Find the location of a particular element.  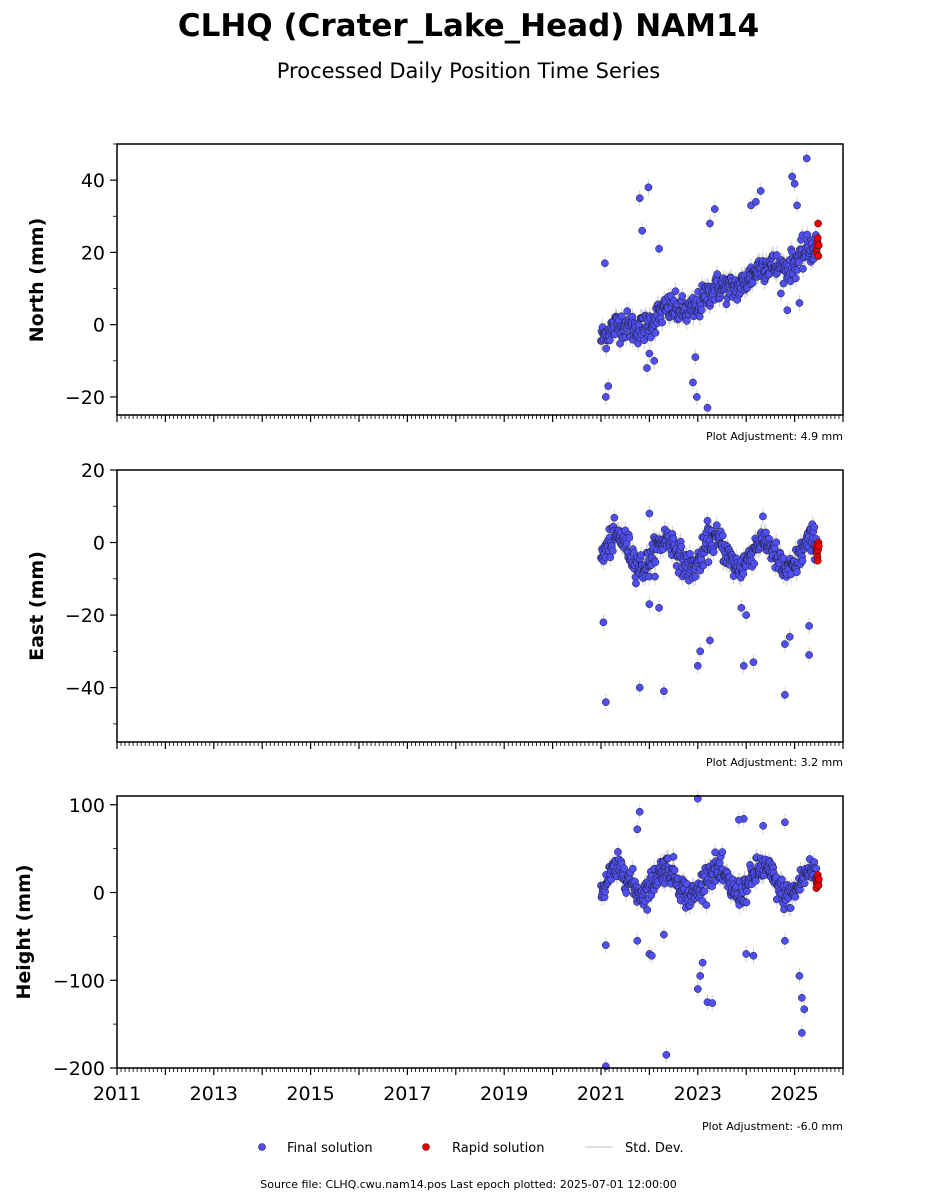

legend-final-marker is located at coordinates (262, 1147).